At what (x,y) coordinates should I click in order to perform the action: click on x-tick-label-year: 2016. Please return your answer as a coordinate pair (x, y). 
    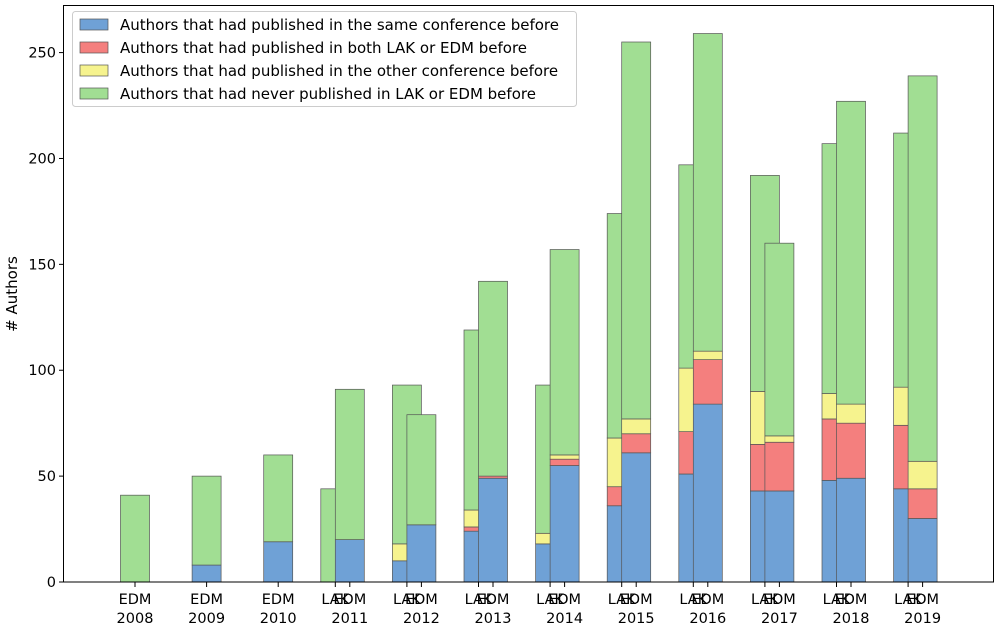
    Looking at the image, I should click on (707, 619).